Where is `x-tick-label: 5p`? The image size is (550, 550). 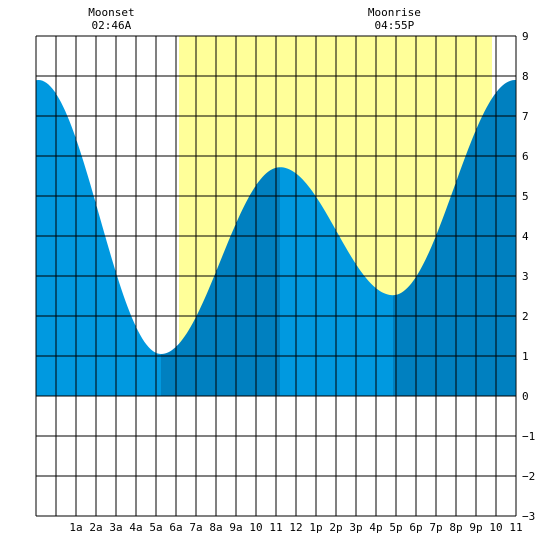 x-tick-label: 5p is located at coordinates (395, 527).